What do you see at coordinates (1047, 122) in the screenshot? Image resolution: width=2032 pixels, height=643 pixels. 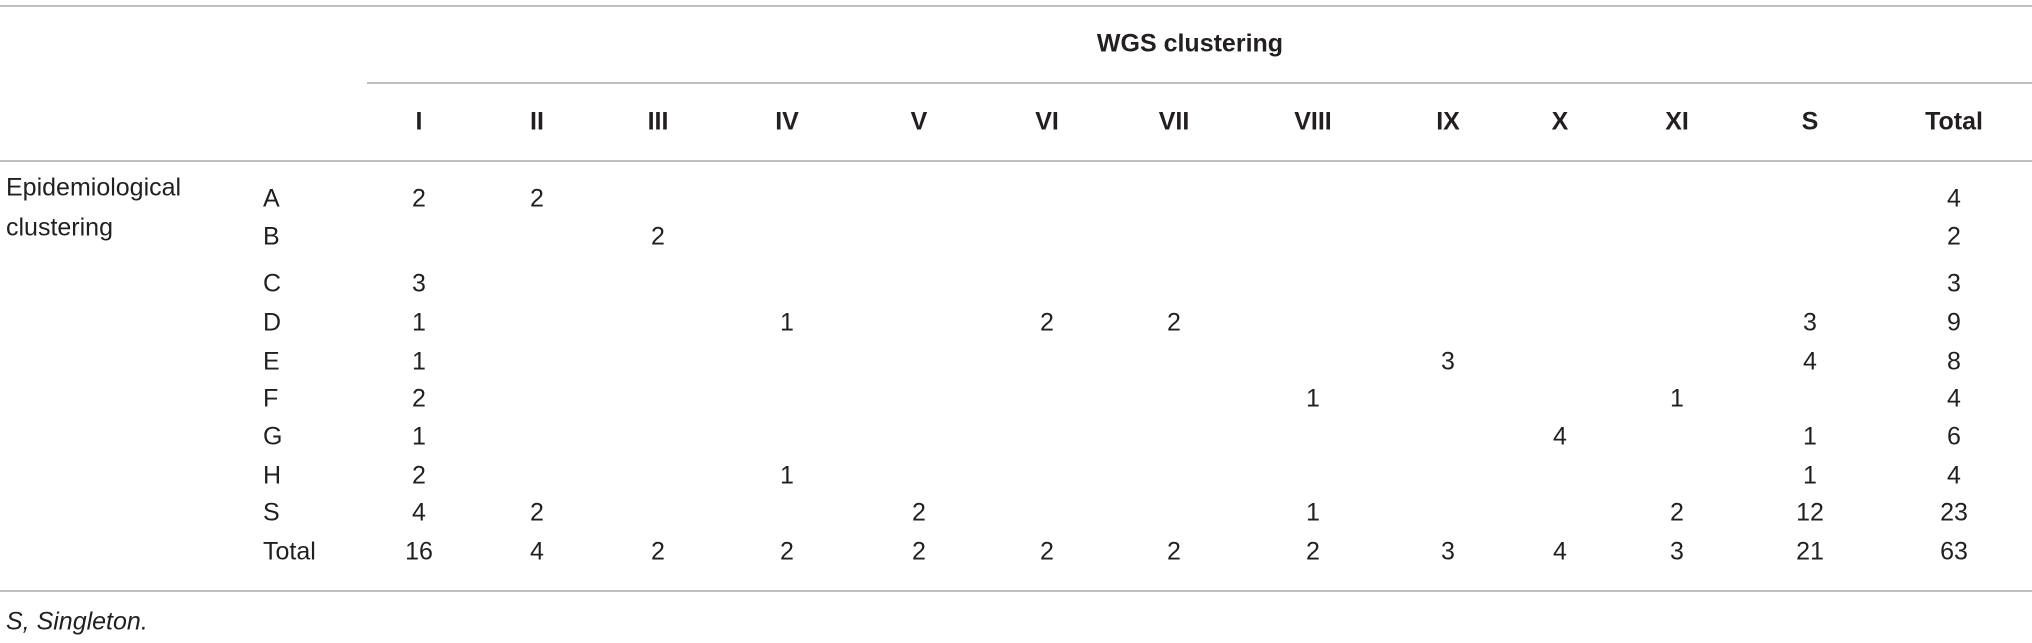 I see `column-header: VI` at bounding box center [1047, 122].